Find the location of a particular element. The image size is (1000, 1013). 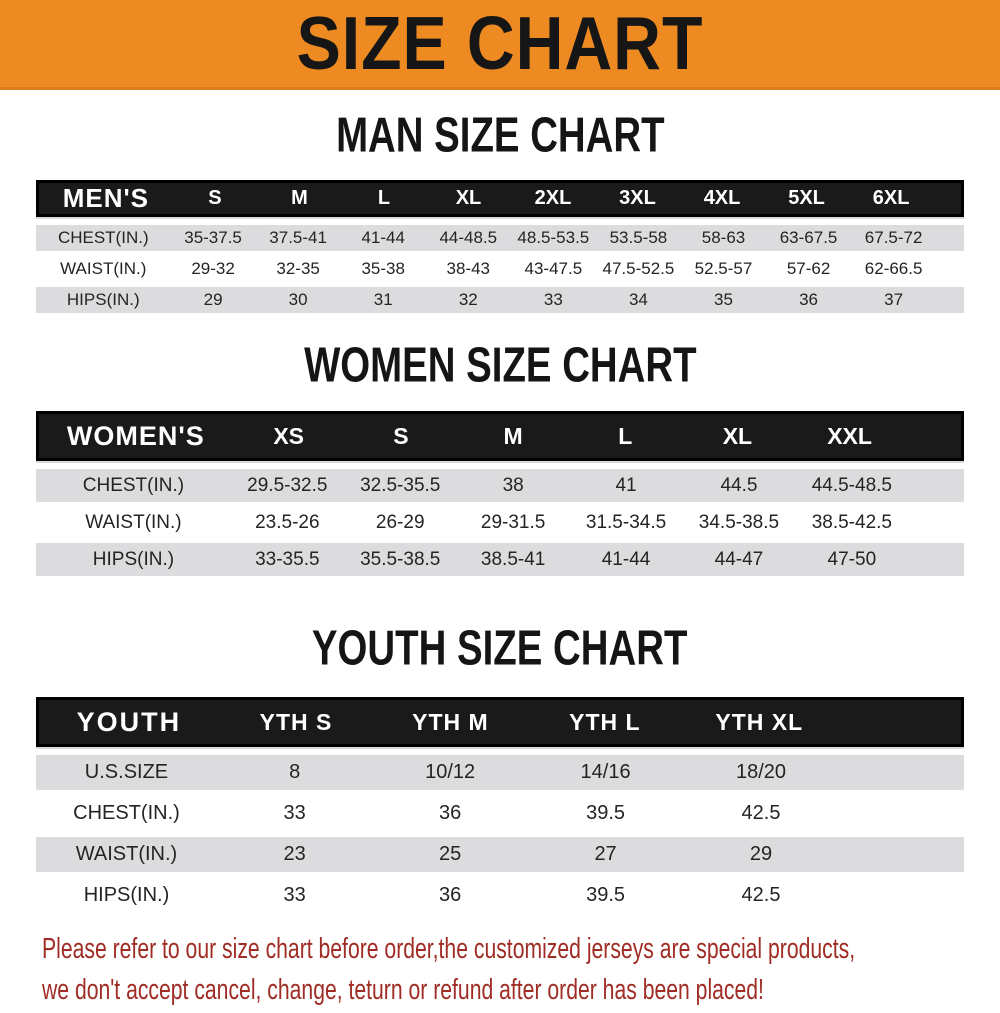

column-header: YTH M is located at coordinates (450, 721).